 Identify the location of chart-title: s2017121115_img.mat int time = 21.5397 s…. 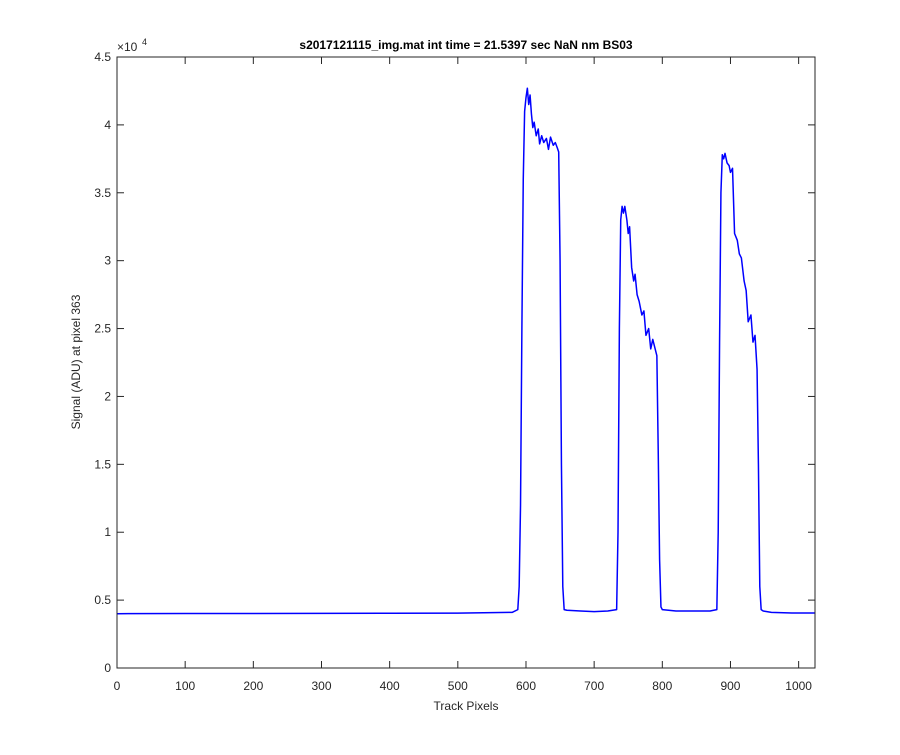
(466, 45).